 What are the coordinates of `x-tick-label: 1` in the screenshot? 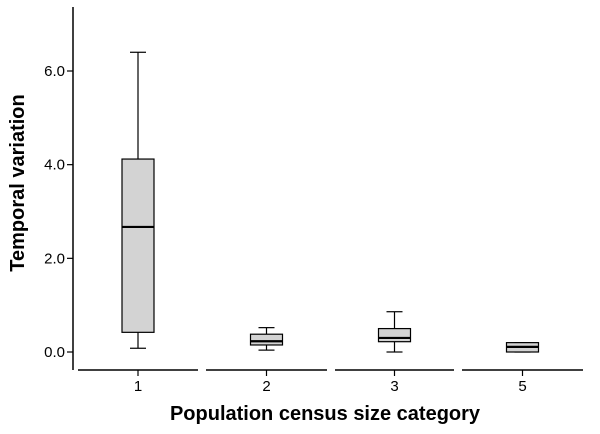 It's located at (138, 386).